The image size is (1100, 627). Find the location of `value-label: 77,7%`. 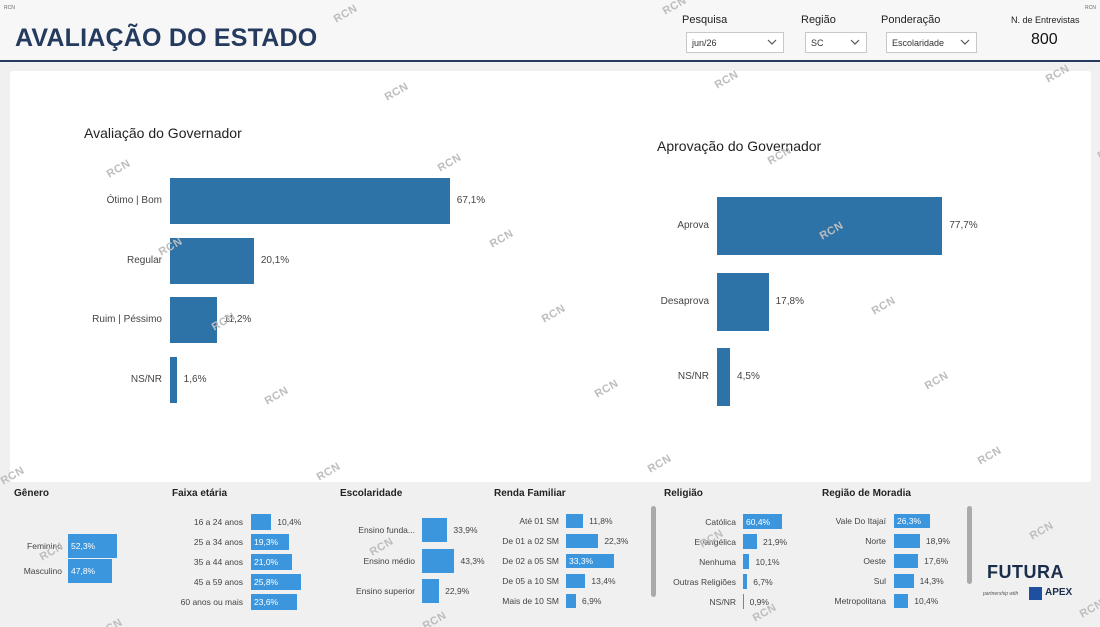

value-label: 77,7% is located at coordinates (963, 225).